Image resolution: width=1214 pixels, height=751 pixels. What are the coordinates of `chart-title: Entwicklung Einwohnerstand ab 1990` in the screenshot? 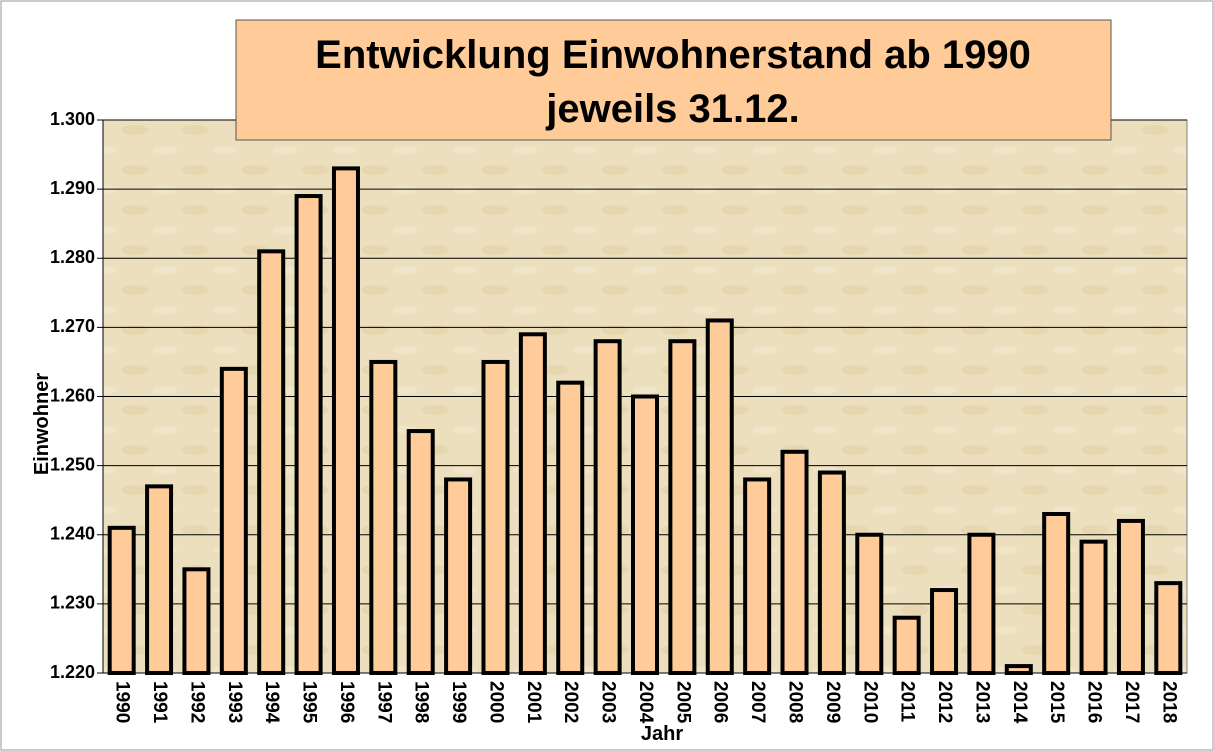 It's located at (673, 55).